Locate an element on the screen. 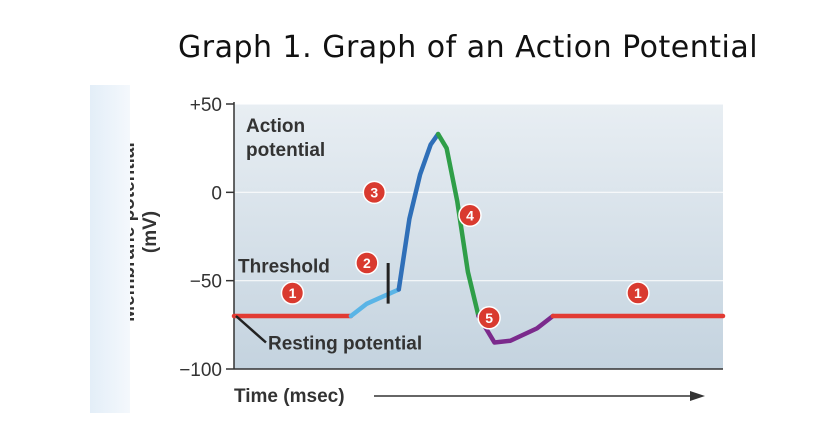 The image size is (815, 448). phase-4-line is located at coordinates (458, 225).